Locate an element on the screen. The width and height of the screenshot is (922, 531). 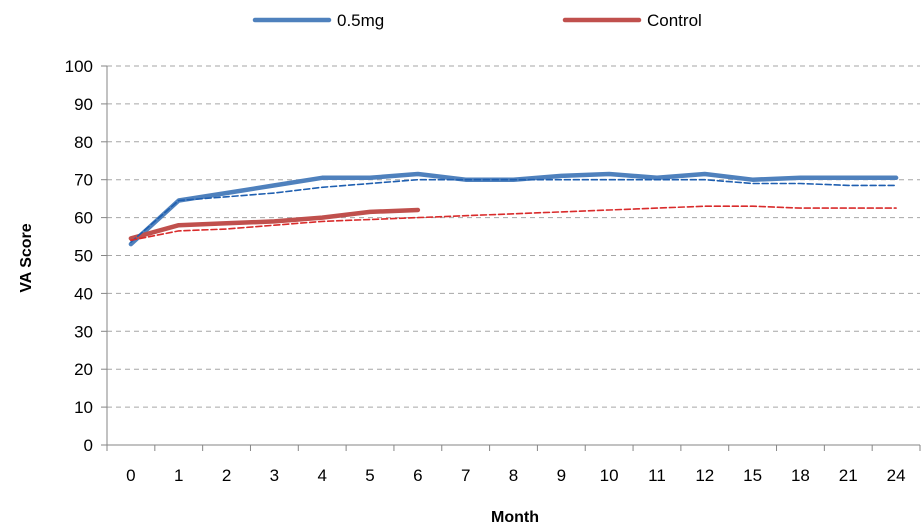
x-tick-label: 24 is located at coordinates (896, 475).